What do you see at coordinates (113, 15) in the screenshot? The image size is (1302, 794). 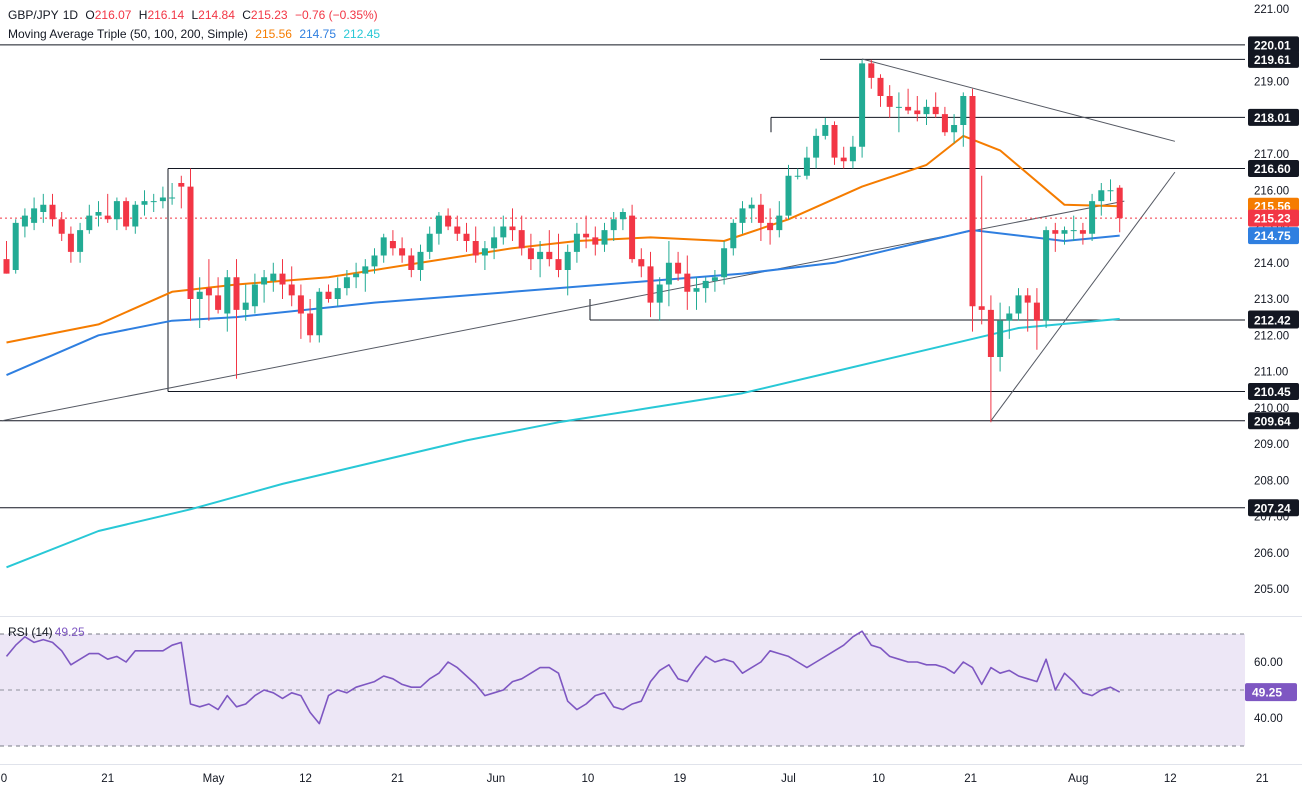 I see `open-value: 216.07` at bounding box center [113, 15].